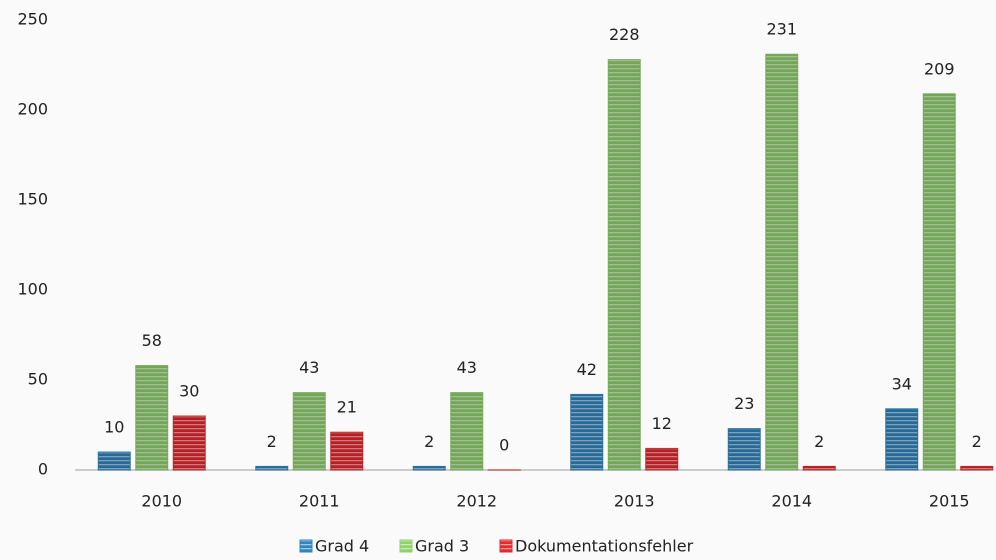  Describe the element at coordinates (634, 501) in the screenshot. I see `x-tick-label: 2013` at that location.